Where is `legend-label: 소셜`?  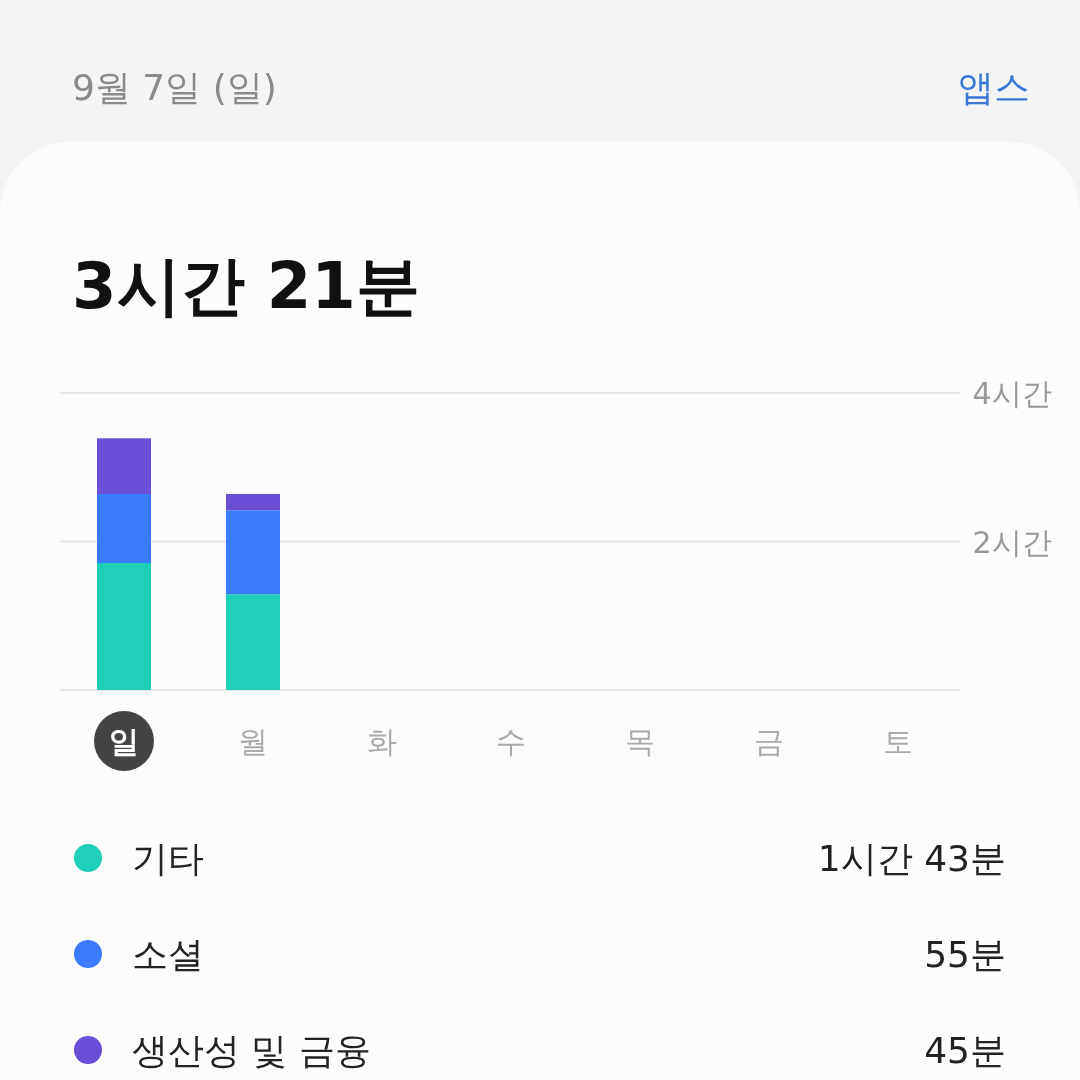 legend-label: 소셜 is located at coordinates (168, 954).